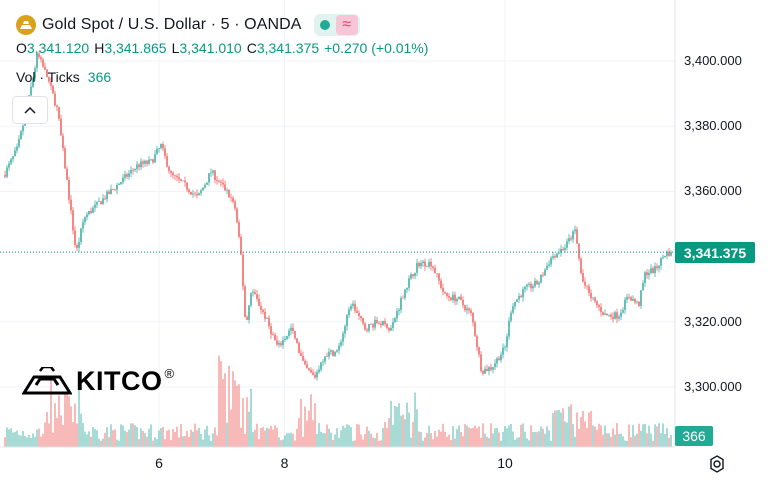 Image resolution: width=772 pixels, height=493 pixels. Describe the element at coordinates (26, 25) in the screenshot. I see `gold-symbol-icon` at that location.